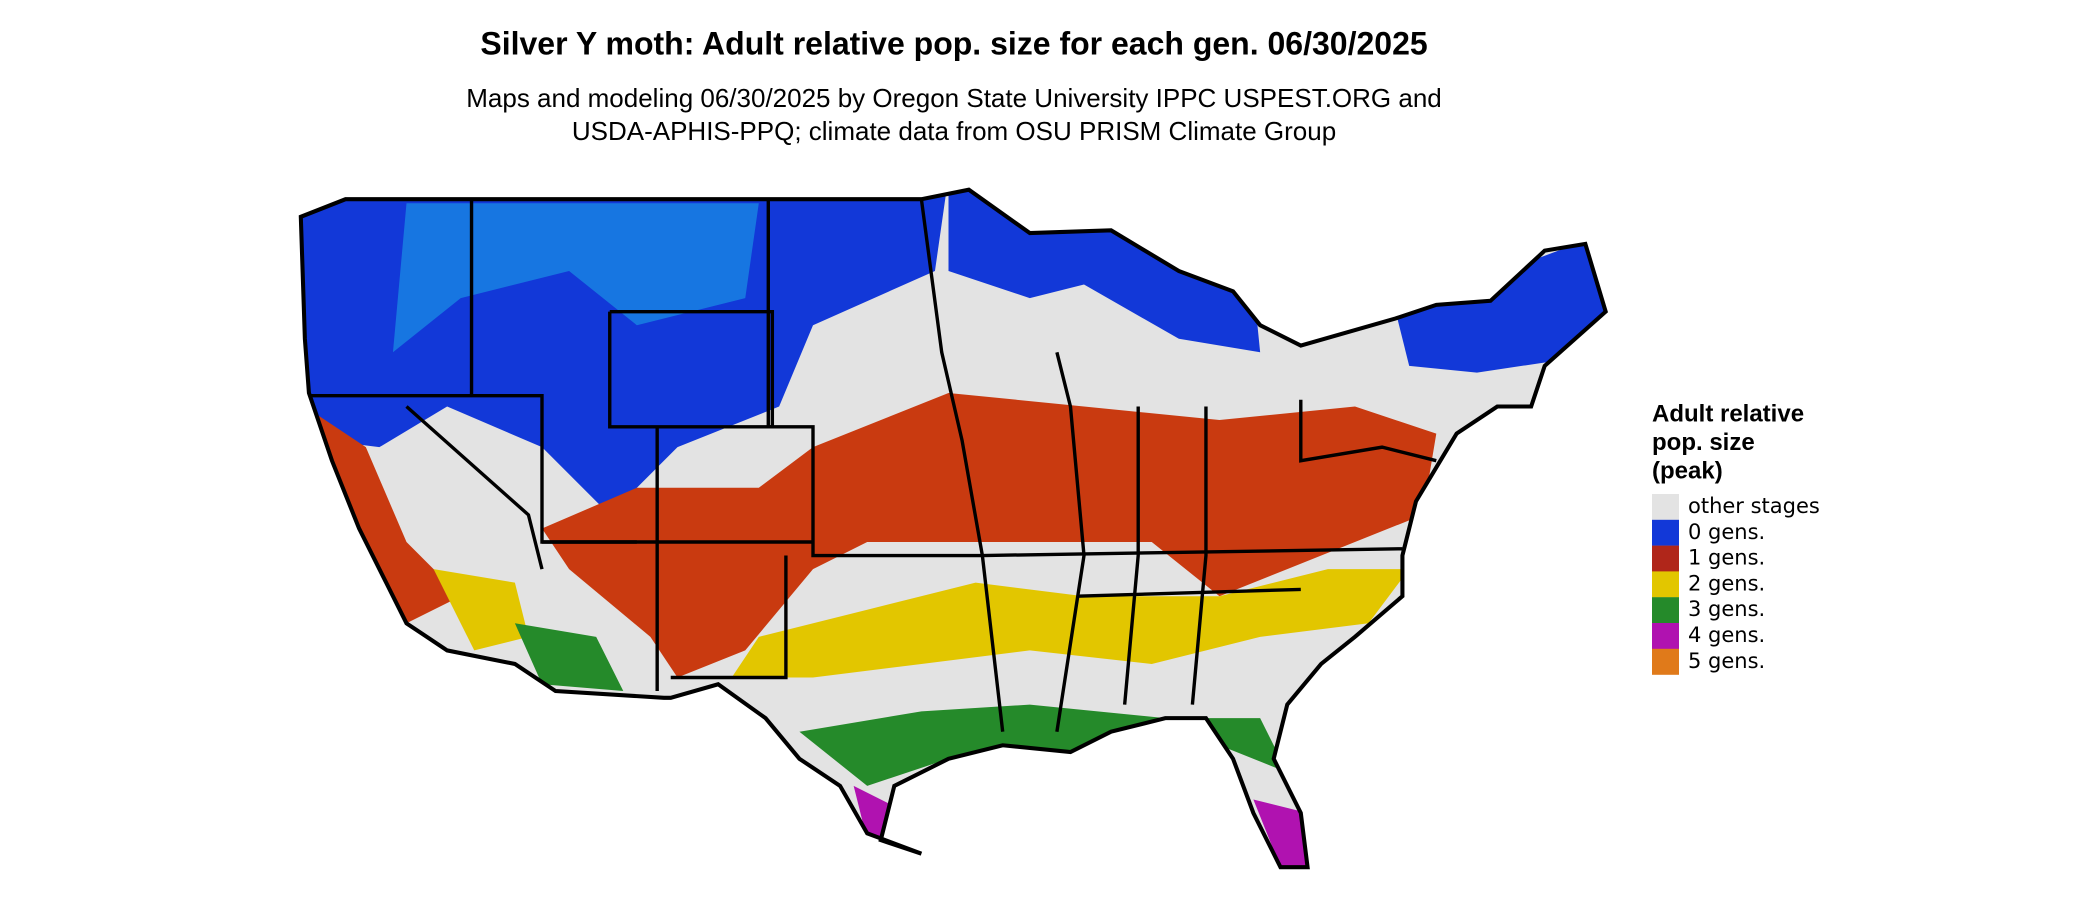  What do you see at coordinates (1726, 661) in the screenshot?
I see `legend-label: 5 gens.` at bounding box center [1726, 661].